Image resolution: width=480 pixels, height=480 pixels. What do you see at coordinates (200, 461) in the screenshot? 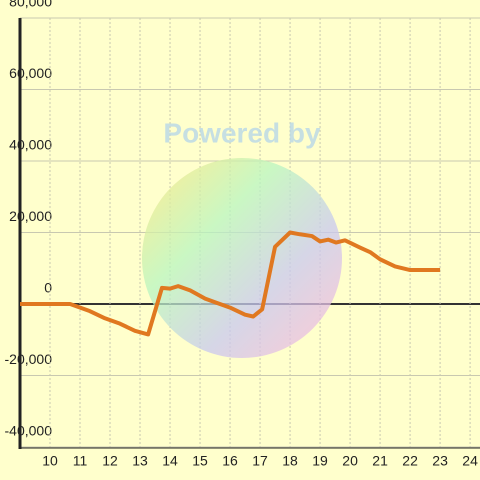
I see `x-tick-label: 15` at bounding box center [200, 461].